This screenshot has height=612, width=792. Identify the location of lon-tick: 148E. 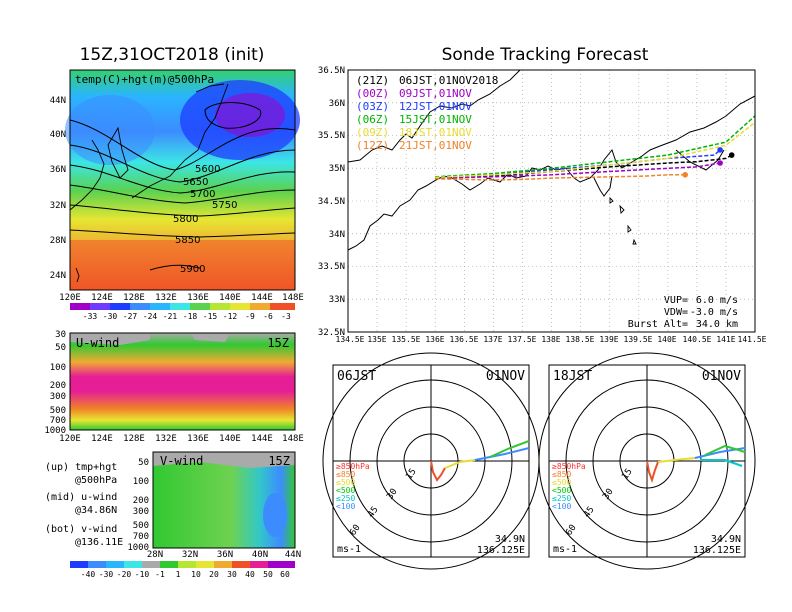
(293, 298).